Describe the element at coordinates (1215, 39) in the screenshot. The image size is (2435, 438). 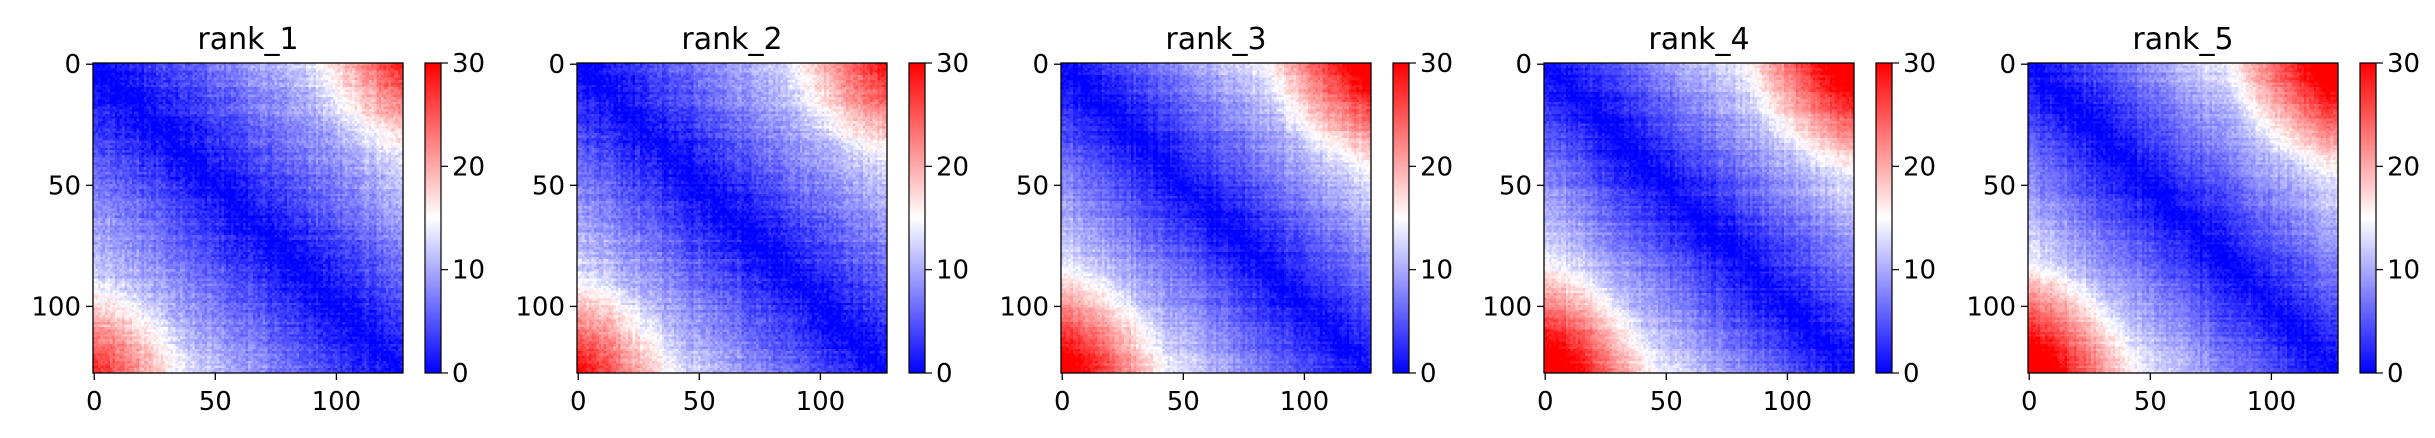
I see `panel-title: rank_3` at that location.